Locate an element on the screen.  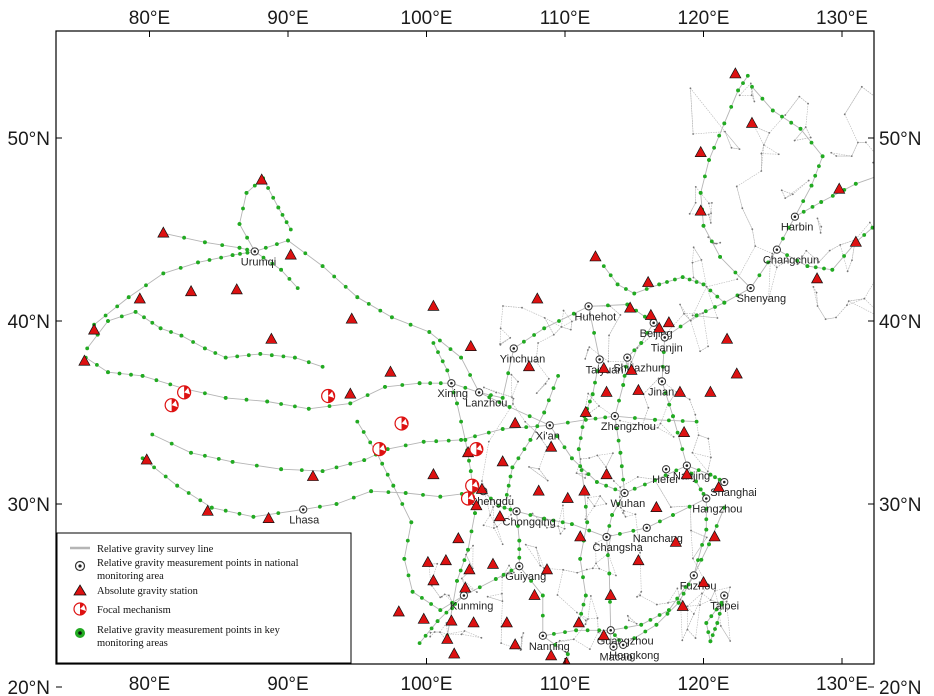
legend-label-key-line2: monitoring areas is located at coordinates (132, 643).